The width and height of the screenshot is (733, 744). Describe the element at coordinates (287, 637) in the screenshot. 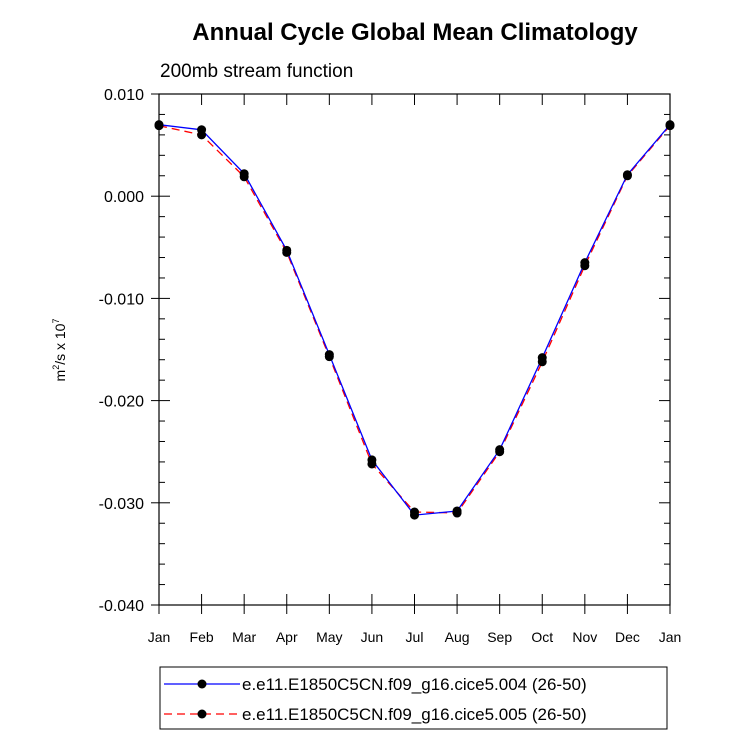

I see `x-tick-label: Apr` at that location.